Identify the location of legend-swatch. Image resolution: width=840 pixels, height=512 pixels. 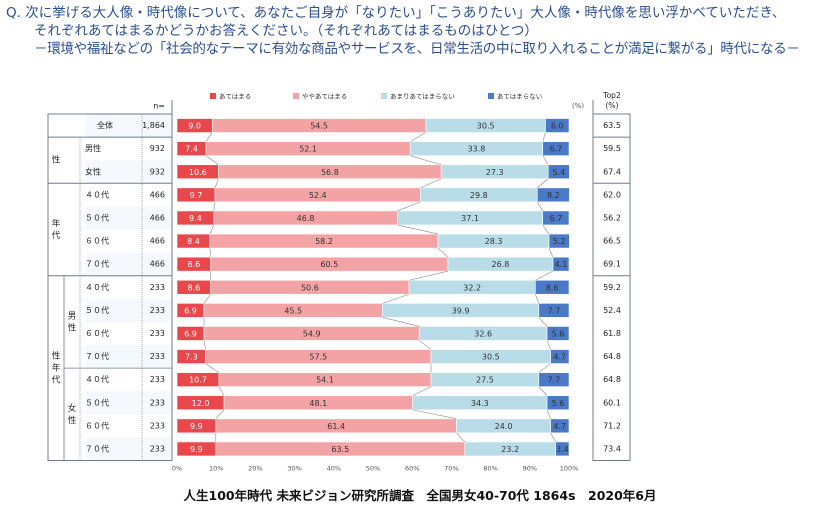
(213, 96).